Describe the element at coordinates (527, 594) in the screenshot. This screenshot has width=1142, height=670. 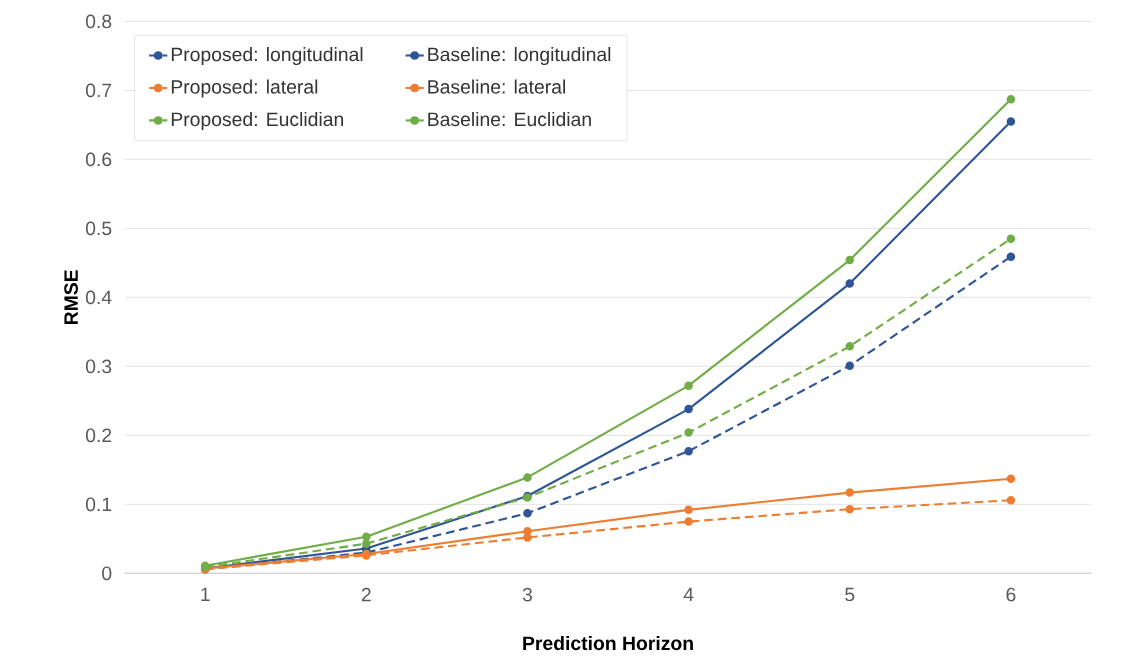
I see `x-tick-label: 3` at that location.